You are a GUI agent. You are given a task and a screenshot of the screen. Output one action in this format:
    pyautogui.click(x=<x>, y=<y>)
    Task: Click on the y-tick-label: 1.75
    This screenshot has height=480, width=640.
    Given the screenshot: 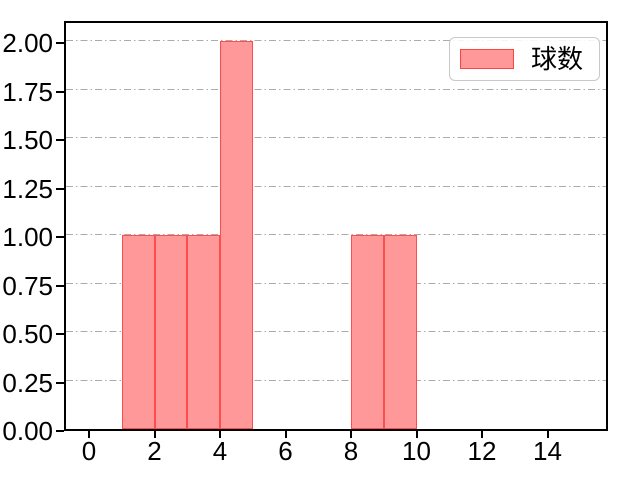 What is the action you would take?
    pyautogui.click(x=27, y=91)
    